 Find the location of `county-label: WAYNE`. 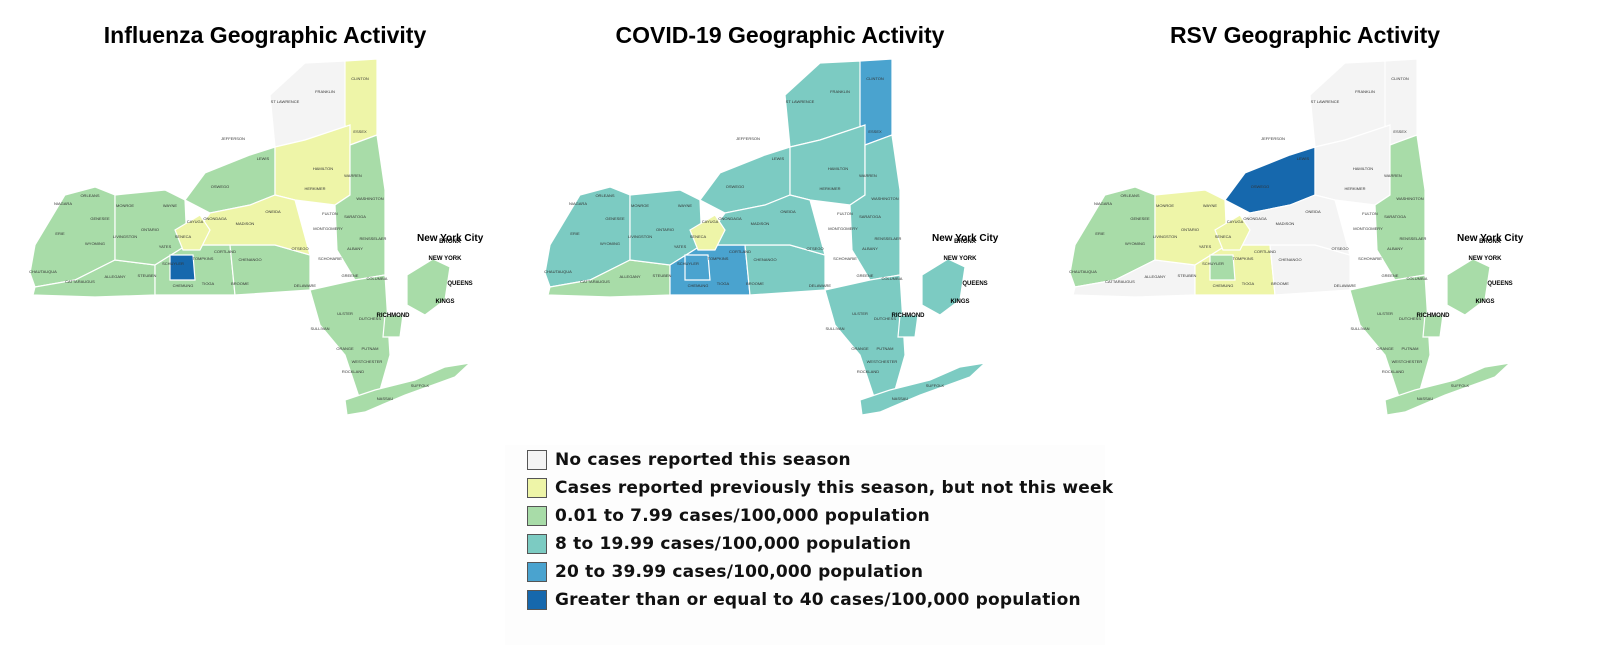

county-label: WAYNE is located at coordinates (685, 205).